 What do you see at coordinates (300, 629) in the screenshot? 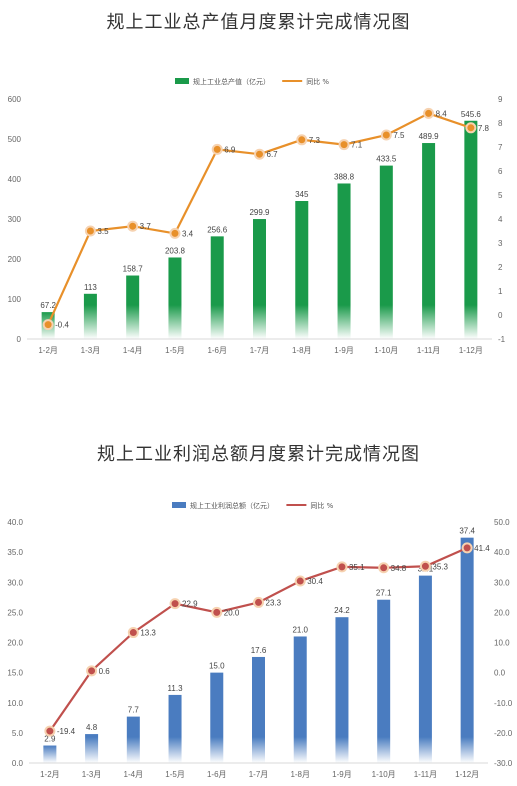
I see `bar-data-label: 21.0` at bounding box center [300, 629].